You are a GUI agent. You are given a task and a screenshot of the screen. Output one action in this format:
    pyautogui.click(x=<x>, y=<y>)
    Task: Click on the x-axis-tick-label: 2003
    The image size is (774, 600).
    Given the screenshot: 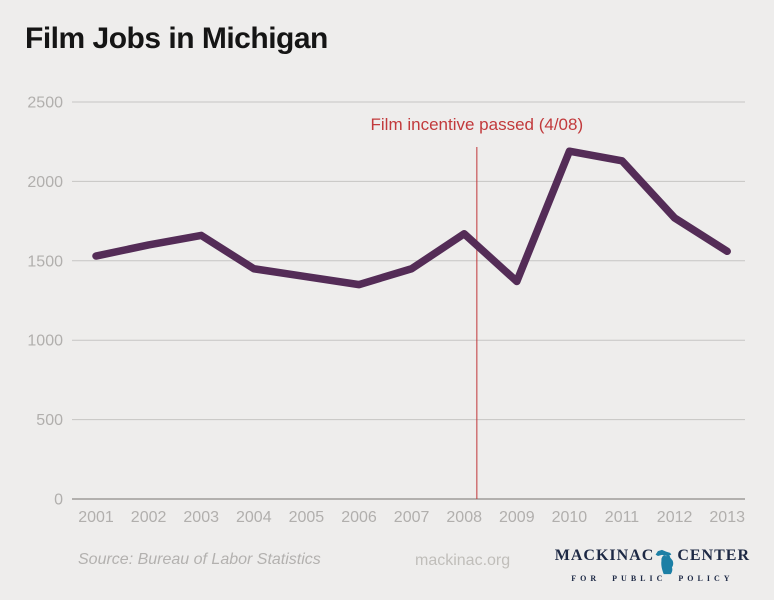 What is the action you would take?
    pyautogui.click(x=201, y=517)
    